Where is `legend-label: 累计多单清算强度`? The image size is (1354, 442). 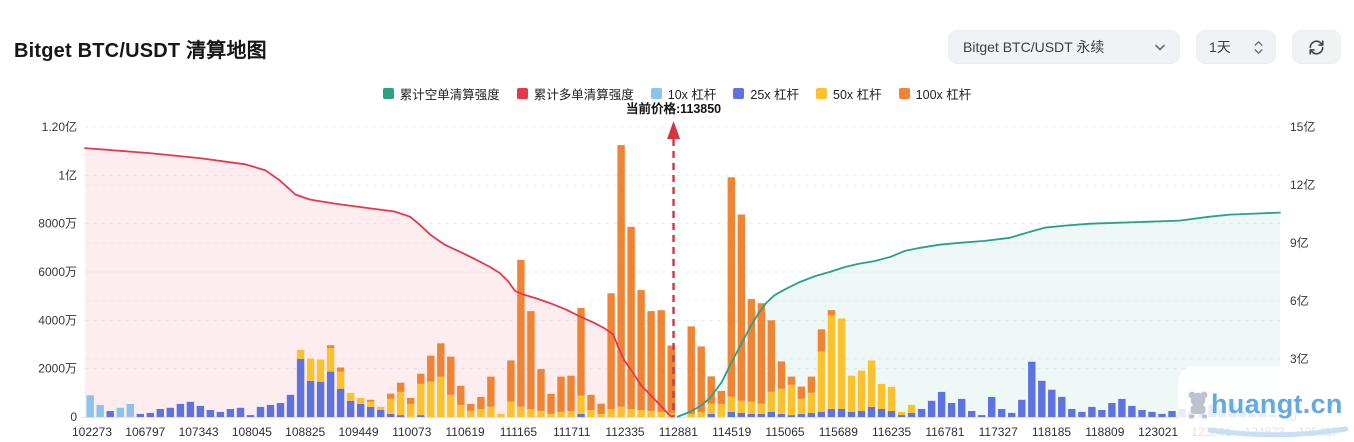 legend-label: 累计多单清算强度 is located at coordinates (583, 95).